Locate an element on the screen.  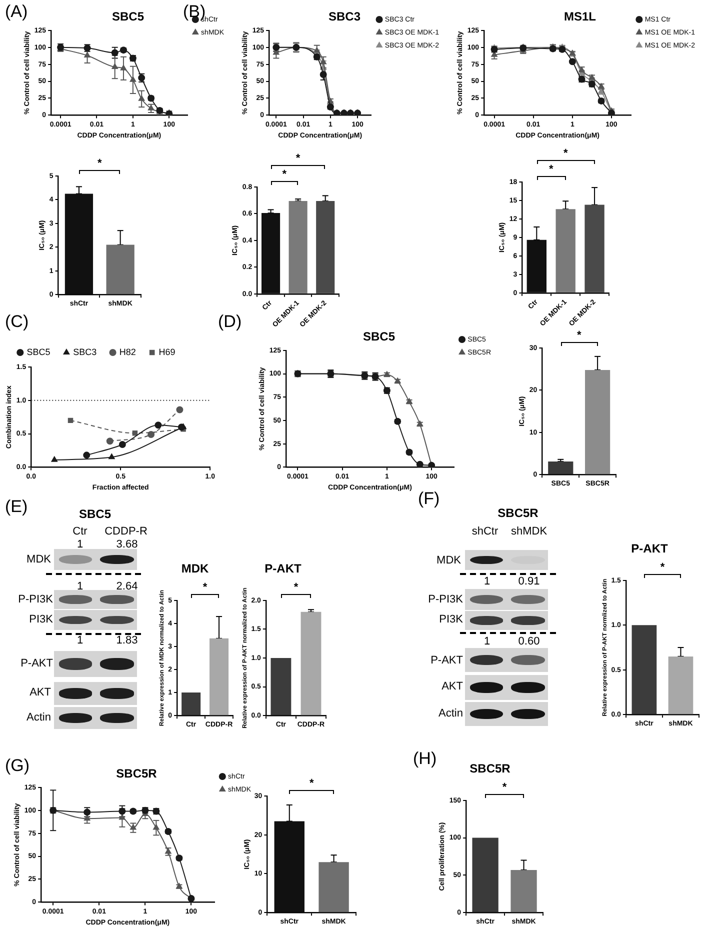
text: 0.91 is located at coordinates (529, 582).